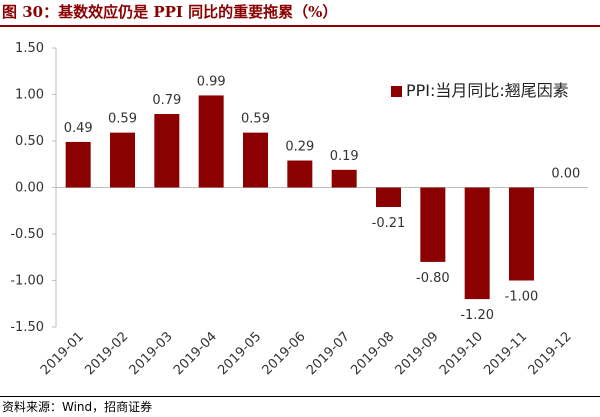 Image resolution: width=600 pixels, height=417 pixels. What do you see at coordinates (27, 327) in the screenshot?
I see `y-tick-label: -1.50` at bounding box center [27, 327].